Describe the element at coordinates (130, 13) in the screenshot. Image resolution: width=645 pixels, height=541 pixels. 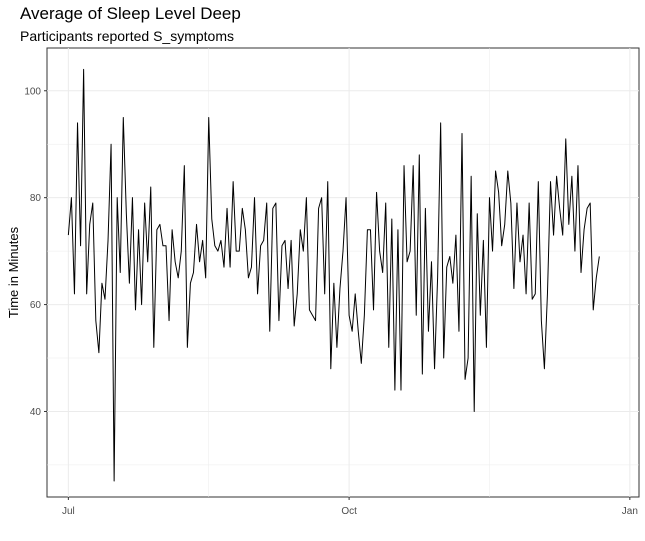
I see `chart-title: Average of Sleep Level Deep` at that location.